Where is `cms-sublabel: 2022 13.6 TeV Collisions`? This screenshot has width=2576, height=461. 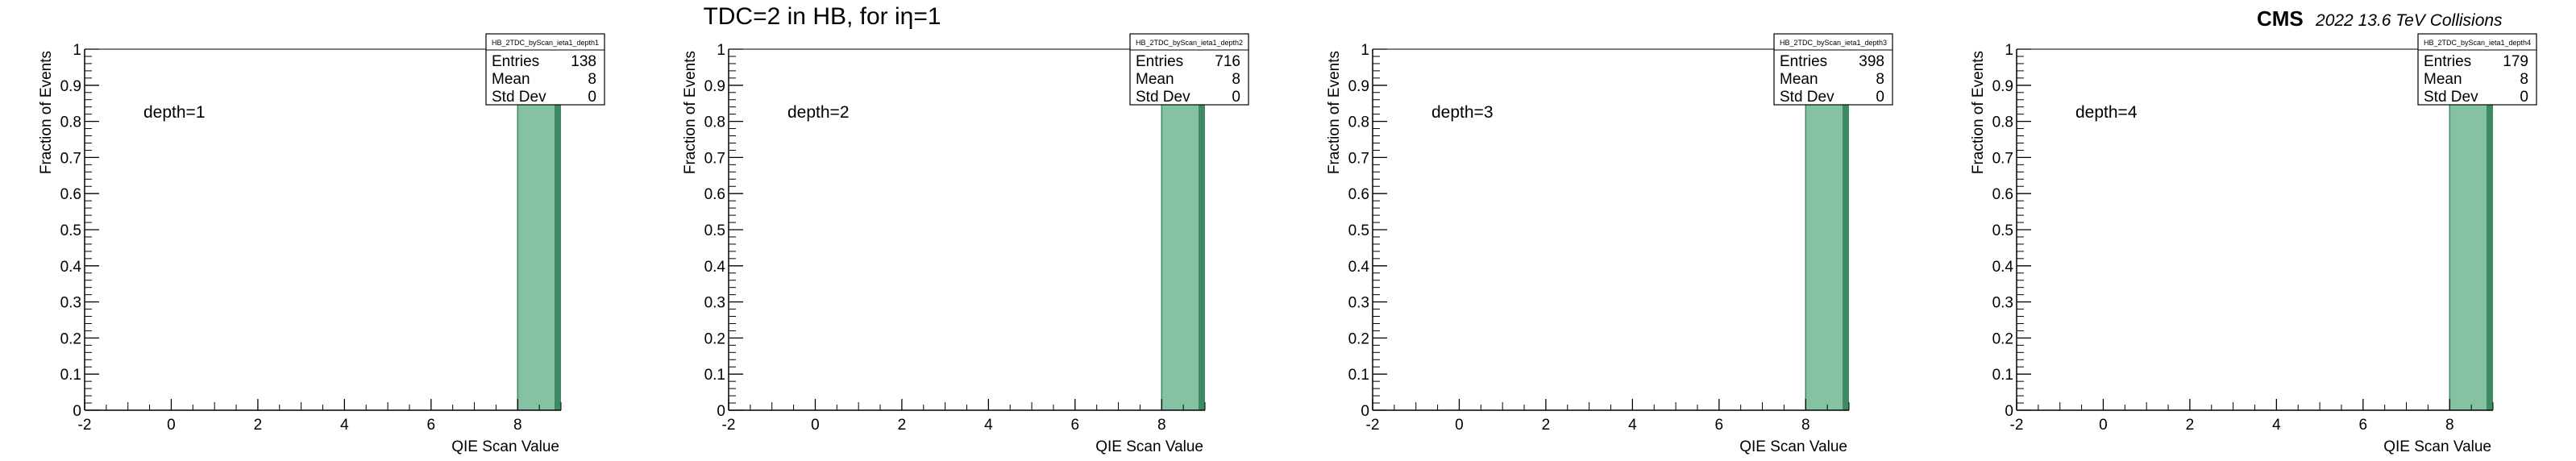
cms-sublabel: 2022 13.6 TeV Collisions is located at coordinates (2409, 20).